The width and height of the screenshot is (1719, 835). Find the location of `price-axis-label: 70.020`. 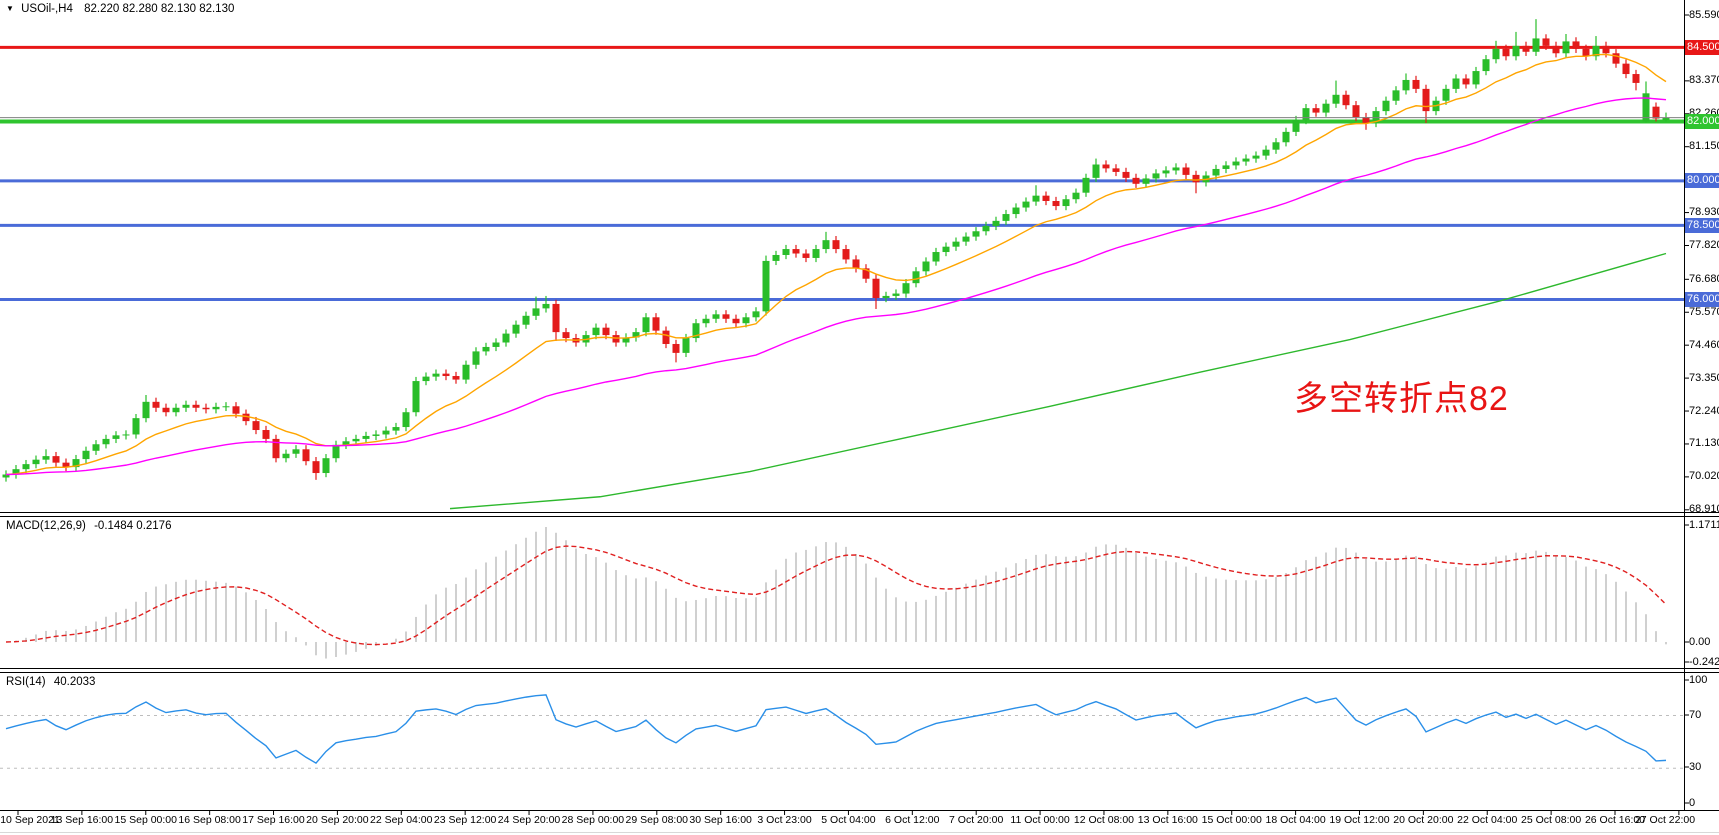

price-axis-label: 70.020 is located at coordinates (1704, 476).